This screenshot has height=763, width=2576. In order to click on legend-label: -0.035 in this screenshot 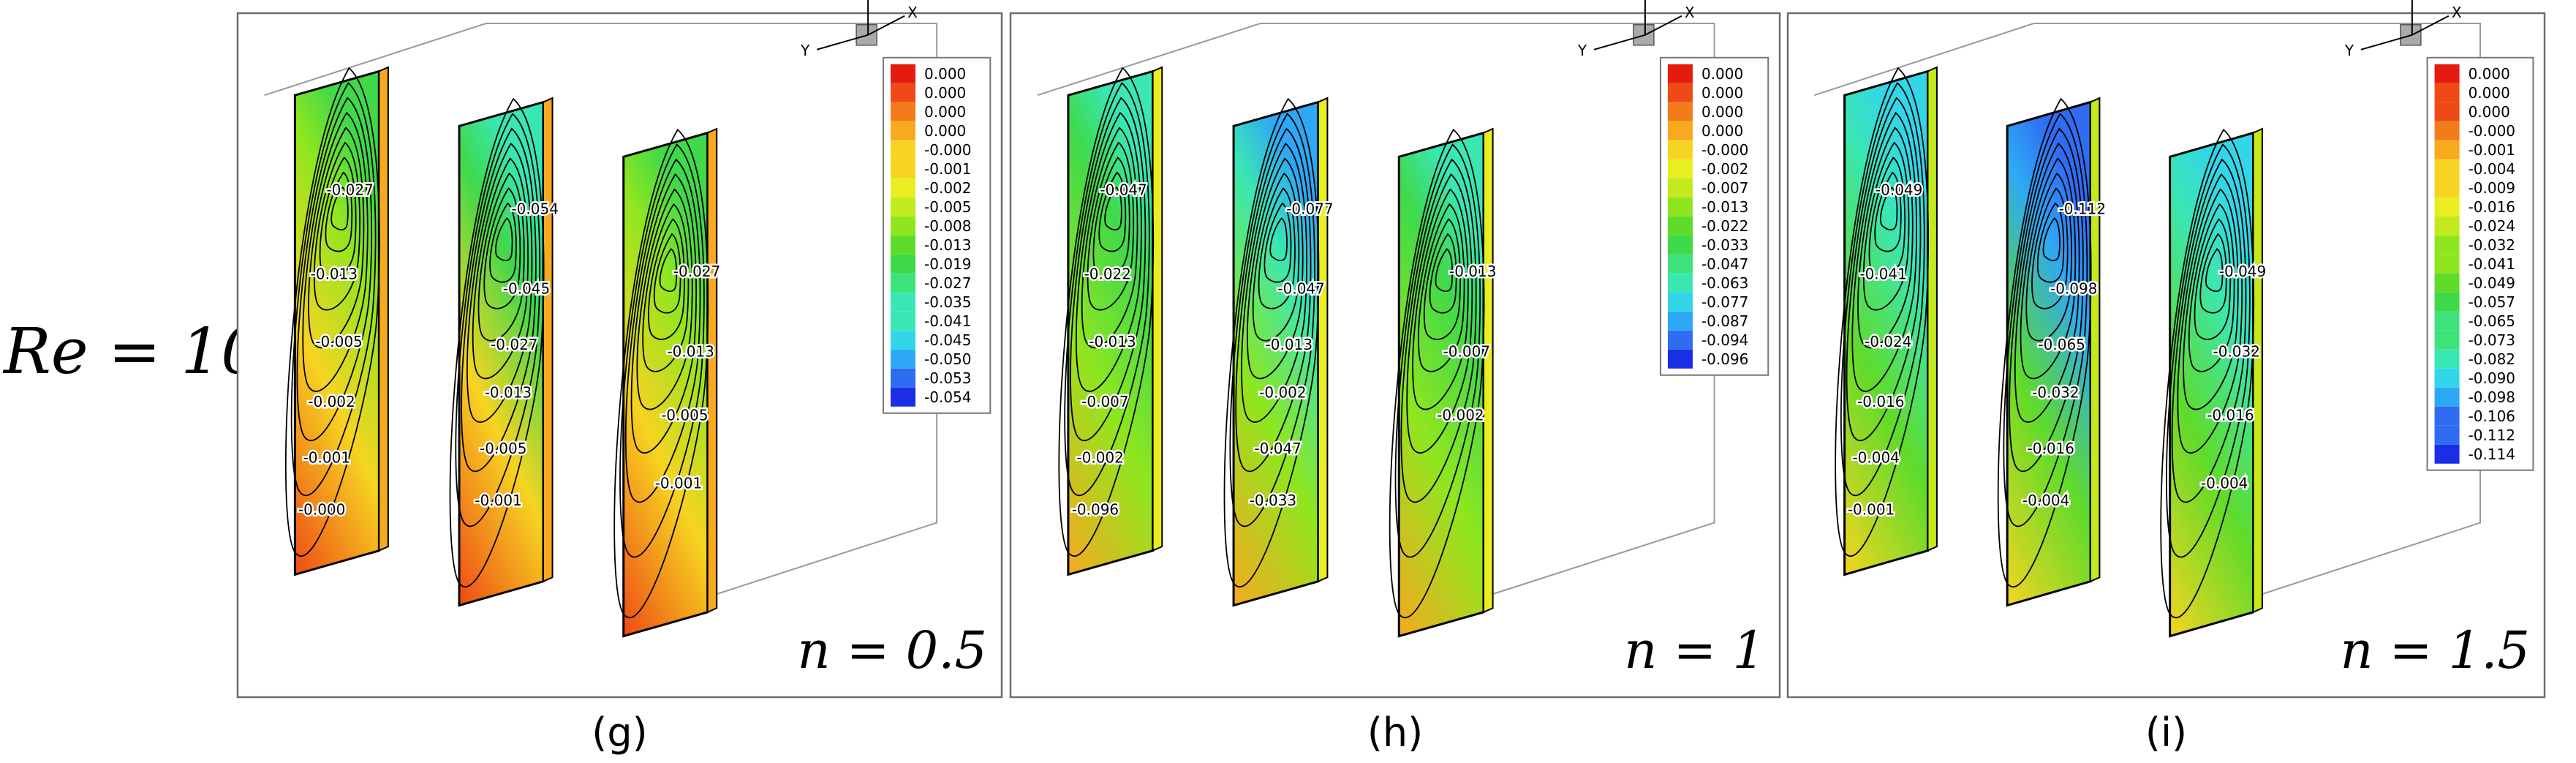, I will do `click(947, 302)`.